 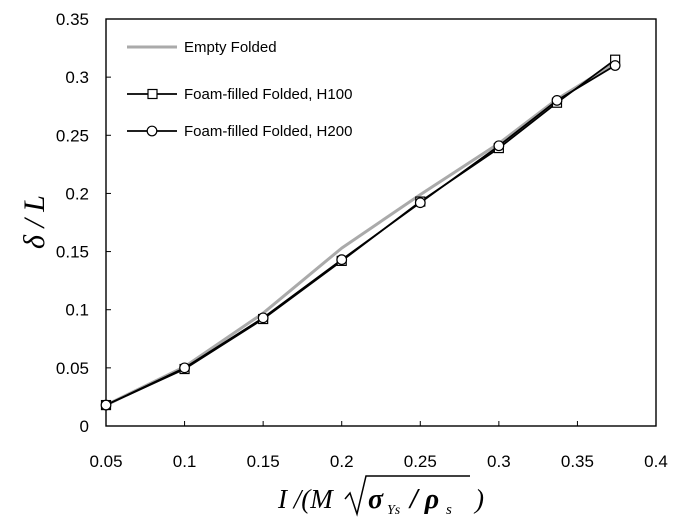 I want to click on rho-symbol: / ρ, so click(x=423, y=499).